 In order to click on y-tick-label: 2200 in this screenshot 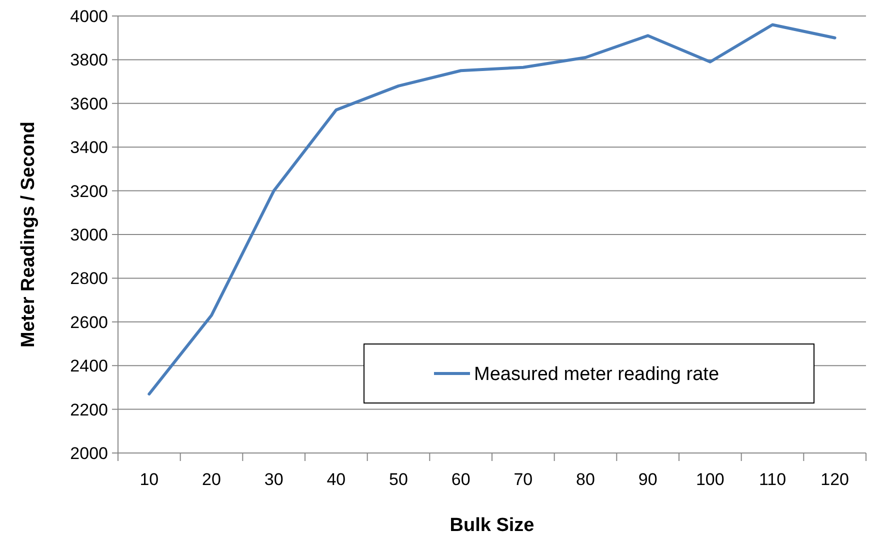, I will do `click(89, 410)`.